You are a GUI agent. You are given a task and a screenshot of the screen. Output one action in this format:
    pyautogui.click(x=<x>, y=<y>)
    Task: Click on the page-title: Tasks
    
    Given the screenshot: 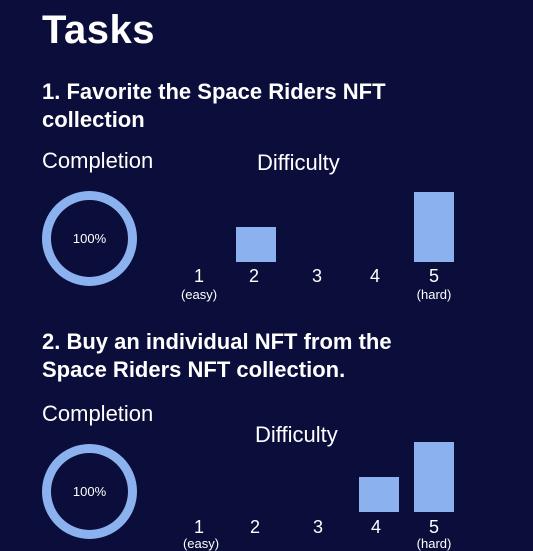 What is the action you would take?
    pyautogui.click(x=98, y=30)
    